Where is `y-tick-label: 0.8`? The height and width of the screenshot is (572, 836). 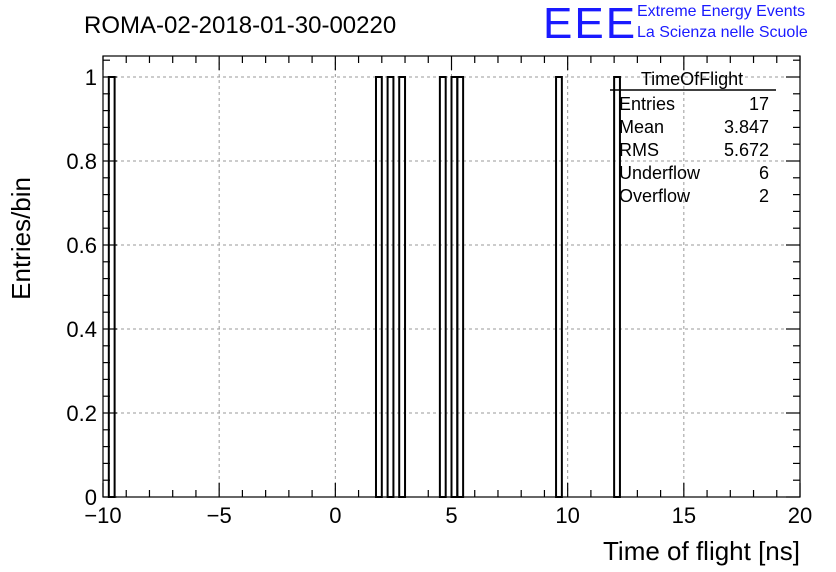
y-tick-label: 0.8 is located at coordinates (81, 161).